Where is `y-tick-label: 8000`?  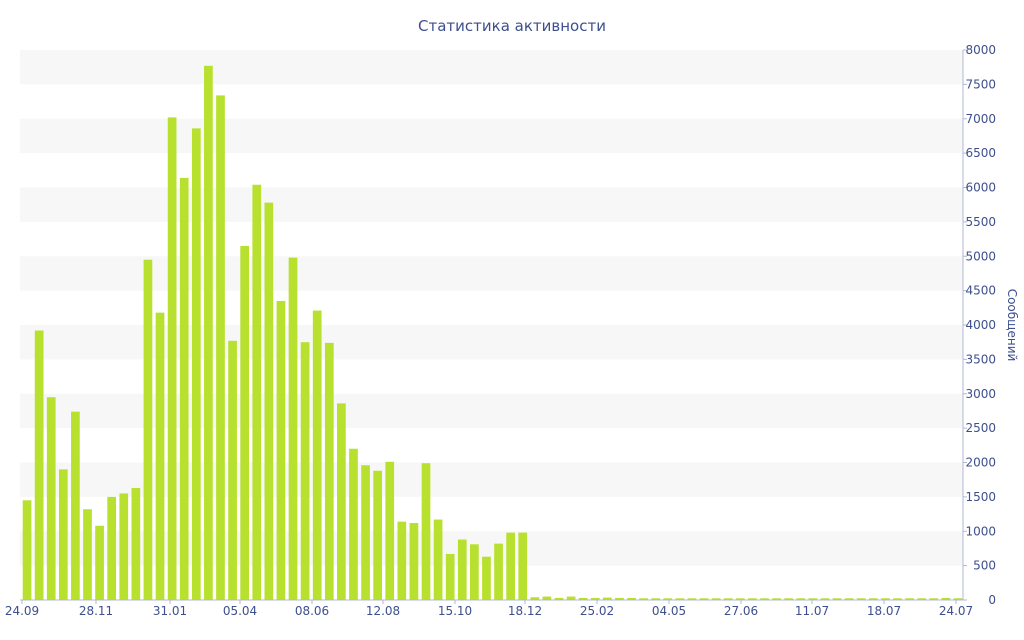 y-tick-label: 8000 is located at coordinates (980, 50).